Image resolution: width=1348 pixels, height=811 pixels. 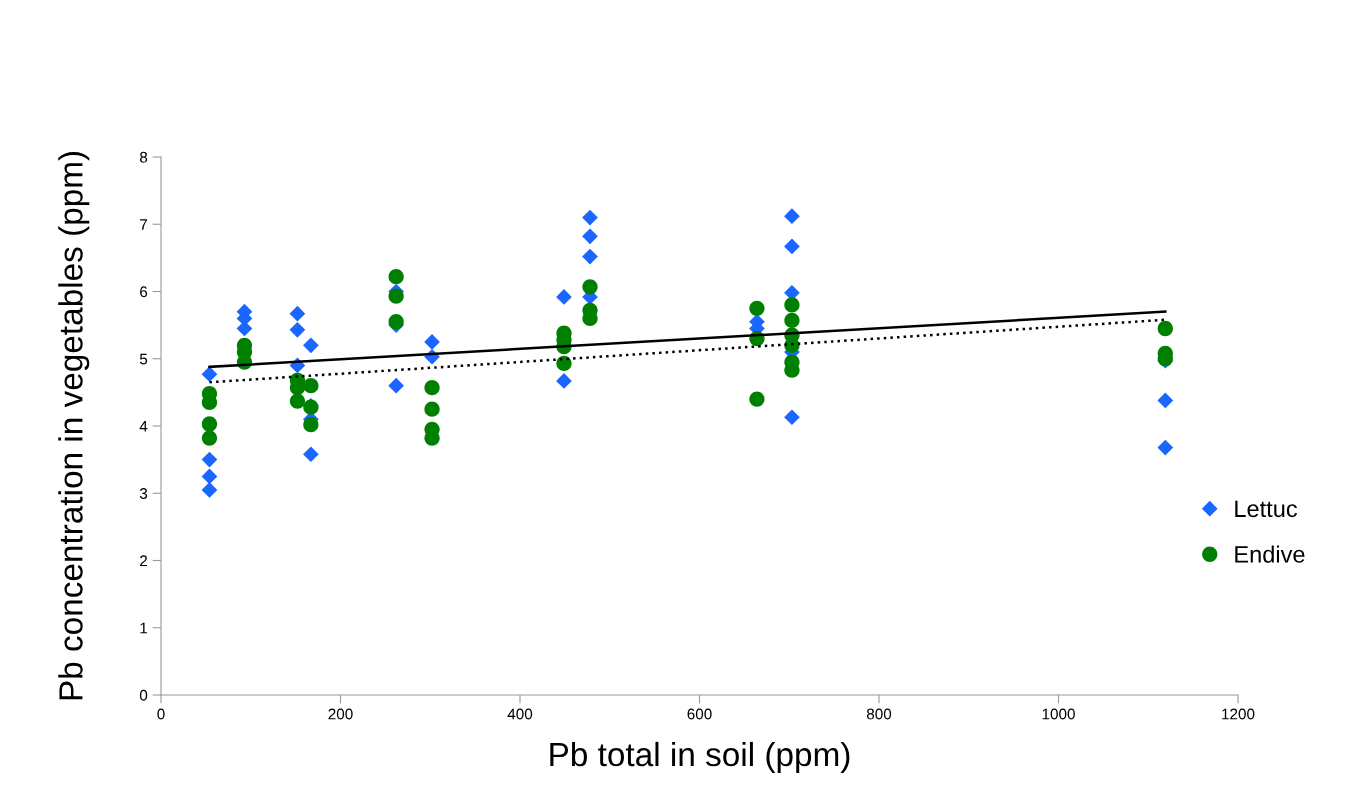 What do you see at coordinates (879, 714) in the screenshot?
I see `x-tick-label: 800` at bounding box center [879, 714].